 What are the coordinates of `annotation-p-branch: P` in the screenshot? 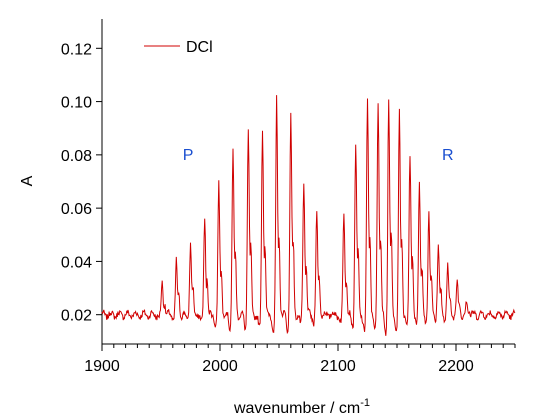 It's located at (188, 155).